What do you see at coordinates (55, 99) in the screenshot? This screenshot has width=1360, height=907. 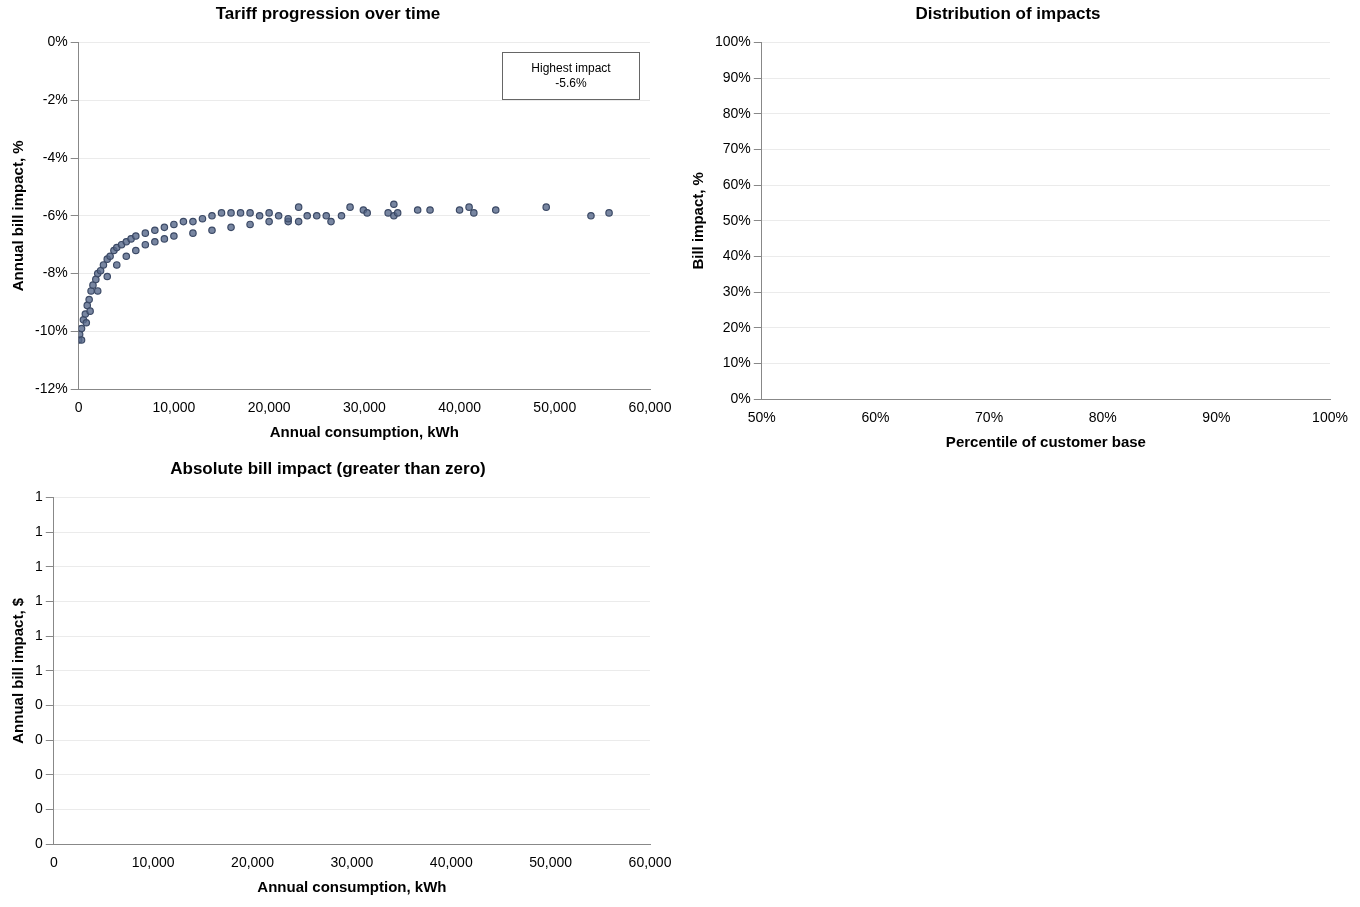 I see `y-tick-label: -2%` at bounding box center [55, 99].